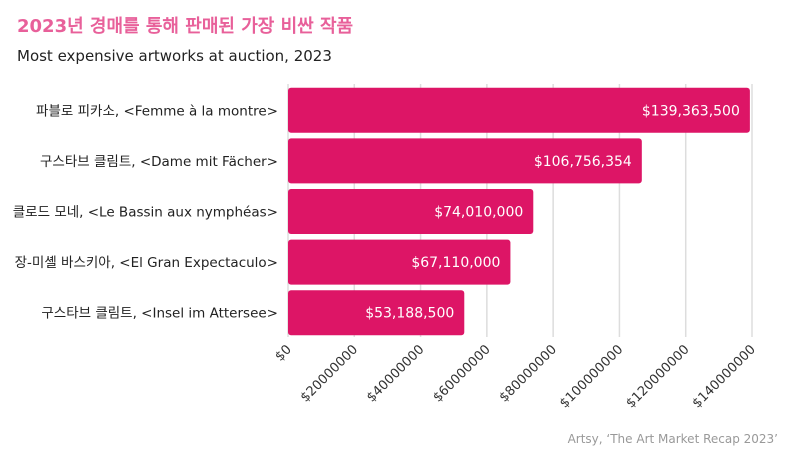 The width and height of the screenshot is (800, 461). Describe the element at coordinates (691, 111) in the screenshot. I see `data-label: $139,363,500` at that location.